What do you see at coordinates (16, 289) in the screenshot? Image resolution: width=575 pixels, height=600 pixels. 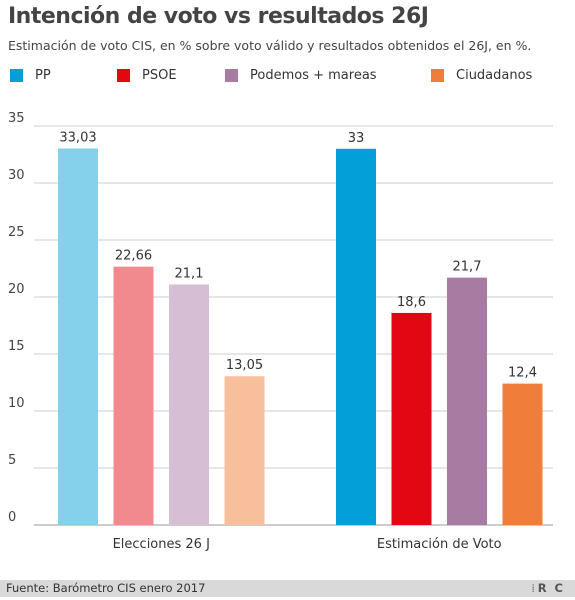 I see `y-tick-label-20: 20` at bounding box center [16, 289].